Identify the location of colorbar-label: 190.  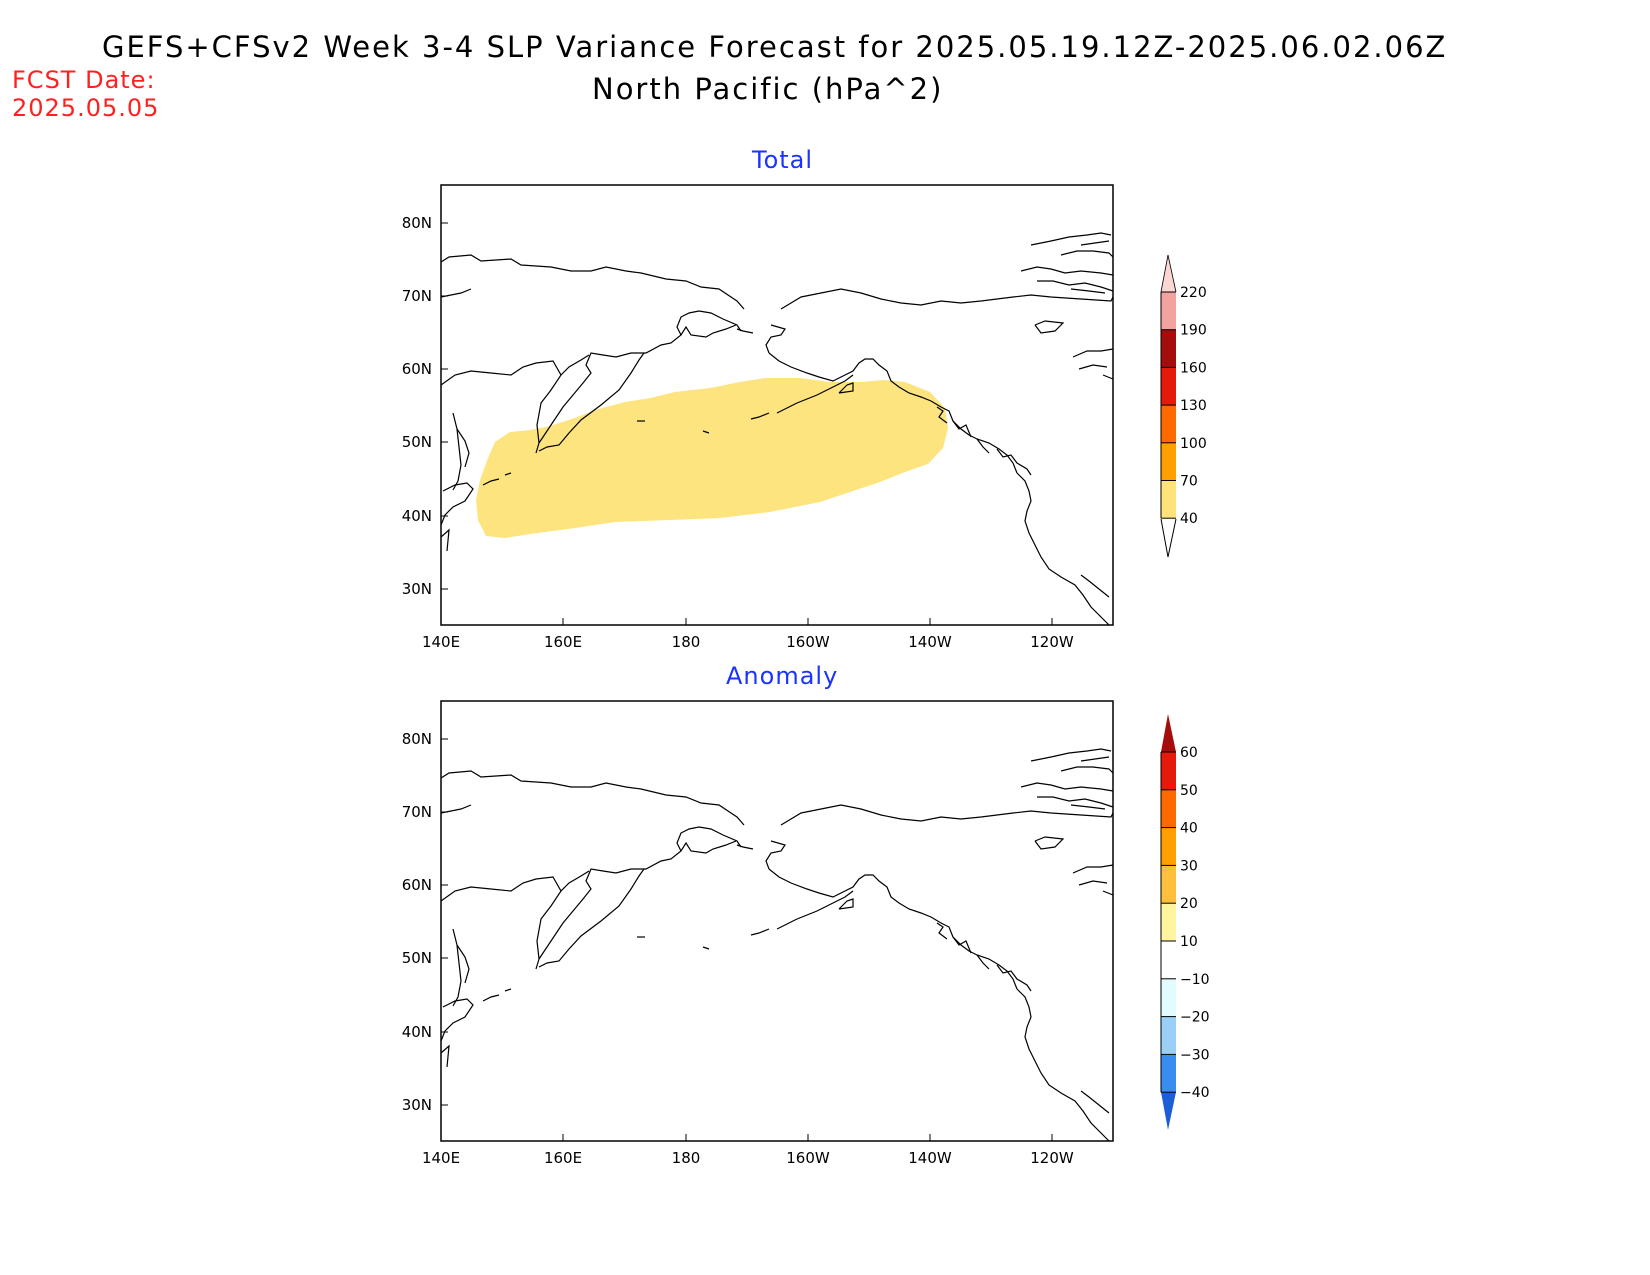
(1193, 331).